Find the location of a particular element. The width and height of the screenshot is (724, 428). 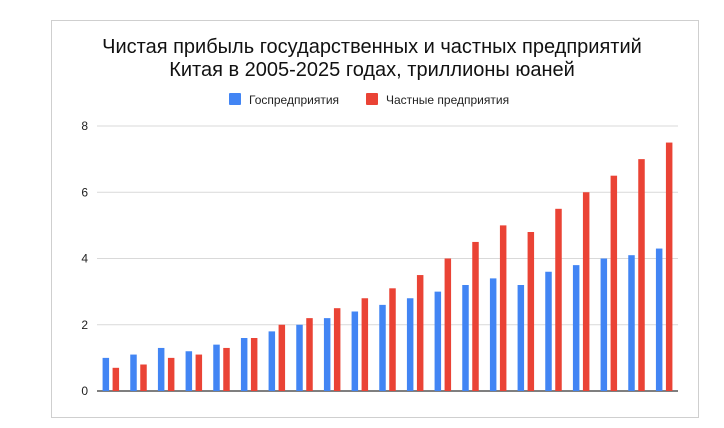

bar-private-2022 is located at coordinates (586, 291).